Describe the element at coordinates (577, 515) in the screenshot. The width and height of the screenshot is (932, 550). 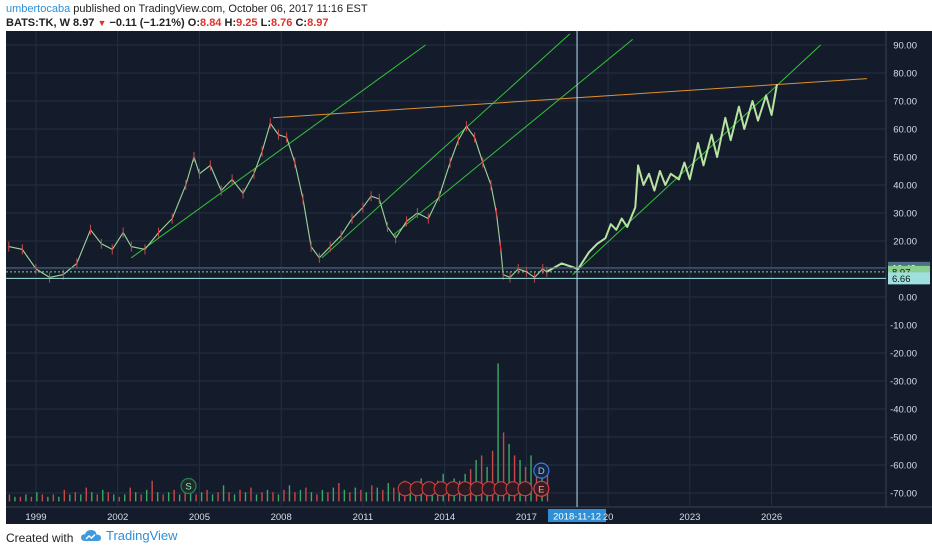
I see `crosshair-date-box` at that location.